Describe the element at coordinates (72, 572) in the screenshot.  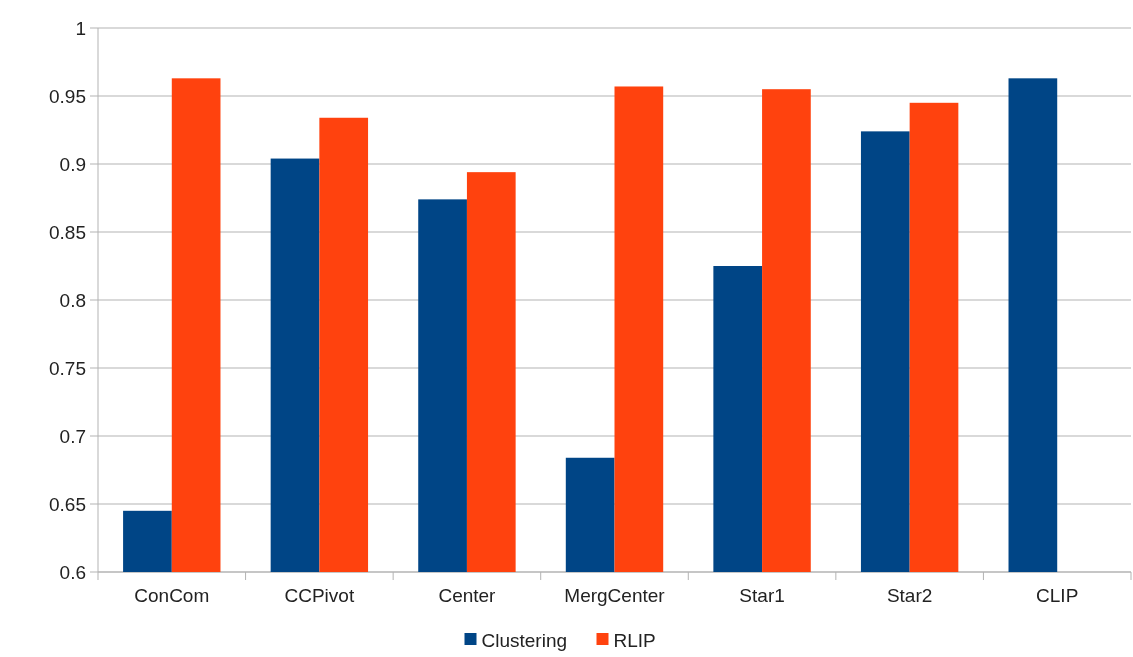
I see `y-tick-label: 0.6` at that location.